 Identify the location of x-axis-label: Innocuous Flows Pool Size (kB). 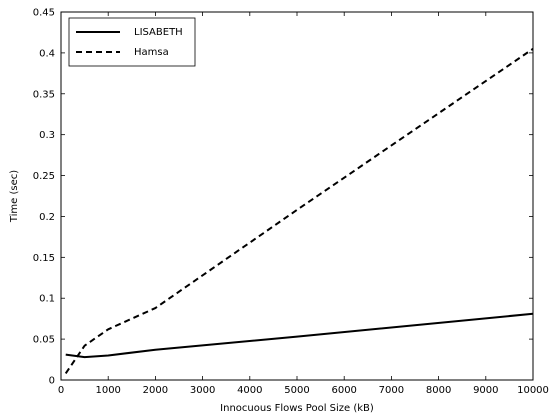
(297, 408).